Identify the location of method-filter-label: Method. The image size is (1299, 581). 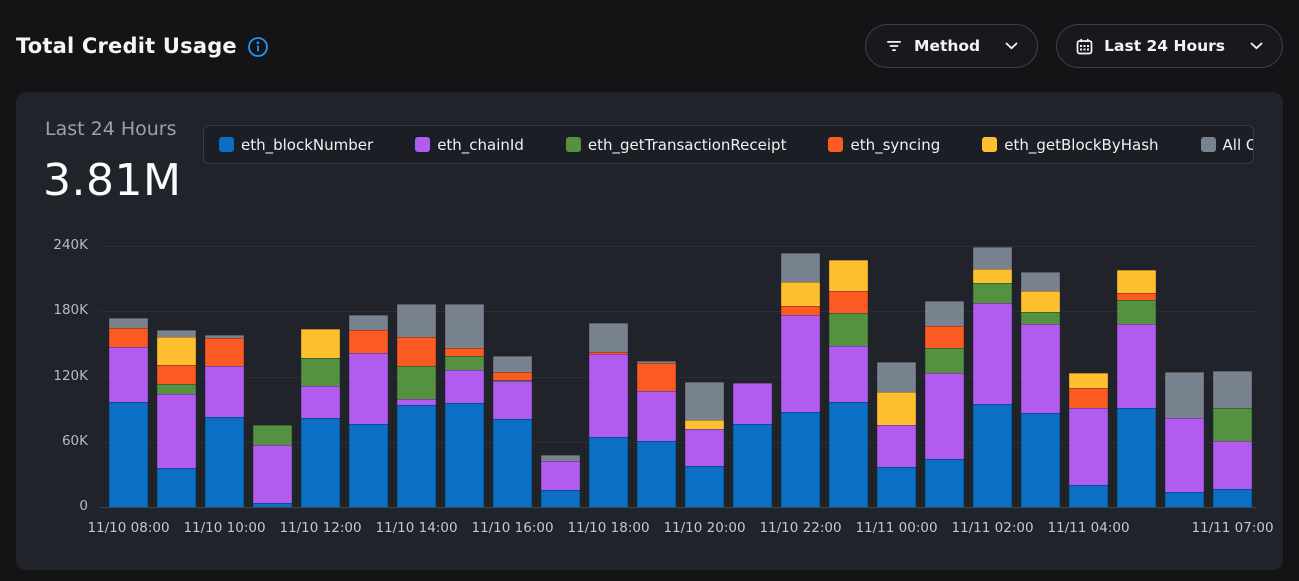
(947, 46).